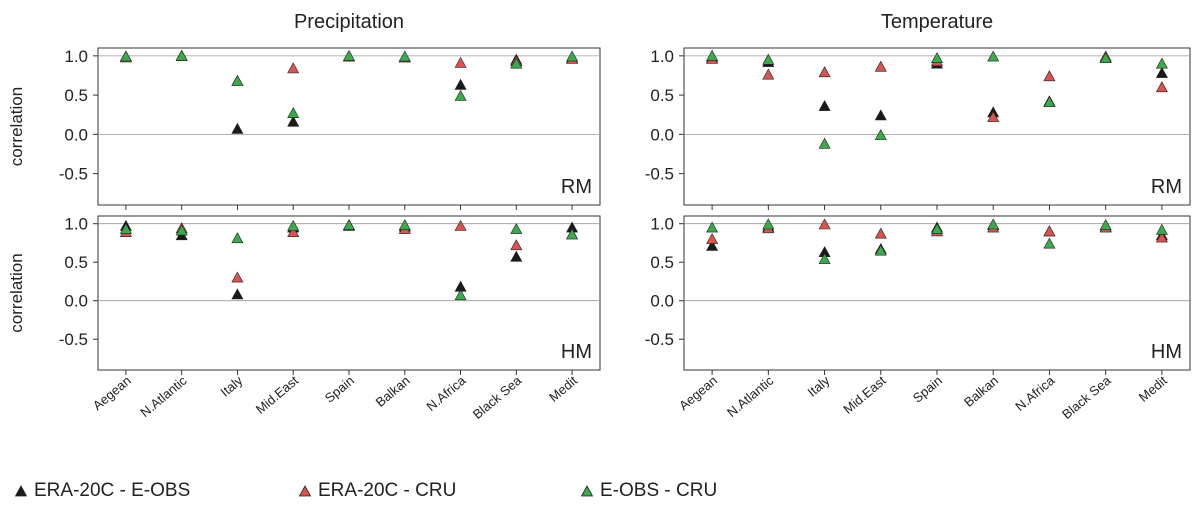  Describe the element at coordinates (516, 256) in the screenshot. I see `marker-era-20c-e-obs-black-sea` at that location.